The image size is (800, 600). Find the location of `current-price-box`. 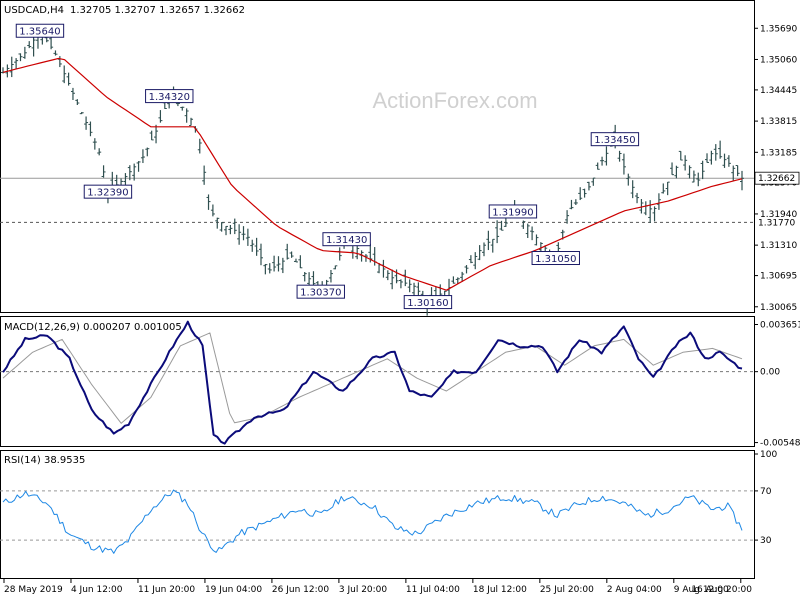

current-price-box is located at coordinates (777, 178).